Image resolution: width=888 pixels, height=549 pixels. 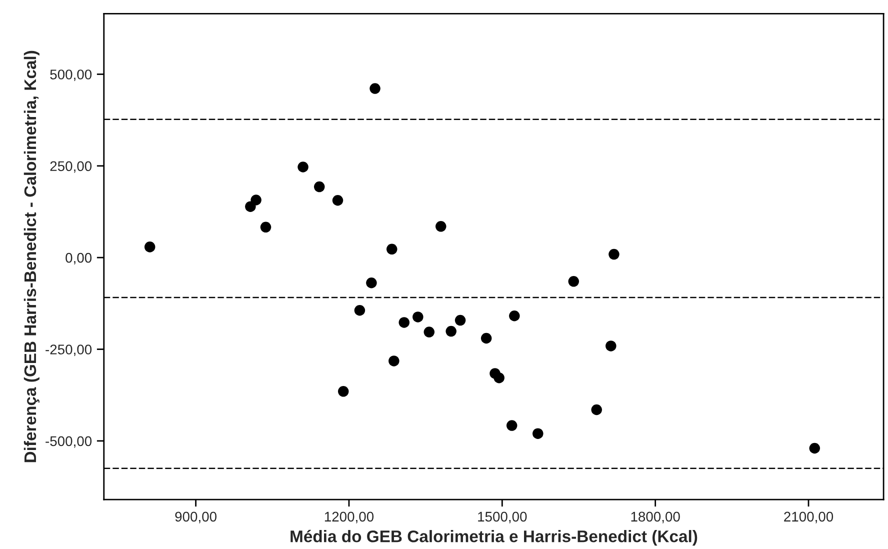 What do you see at coordinates (71, 167) in the screenshot?
I see `y-tick-label: 250,00` at bounding box center [71, 167].